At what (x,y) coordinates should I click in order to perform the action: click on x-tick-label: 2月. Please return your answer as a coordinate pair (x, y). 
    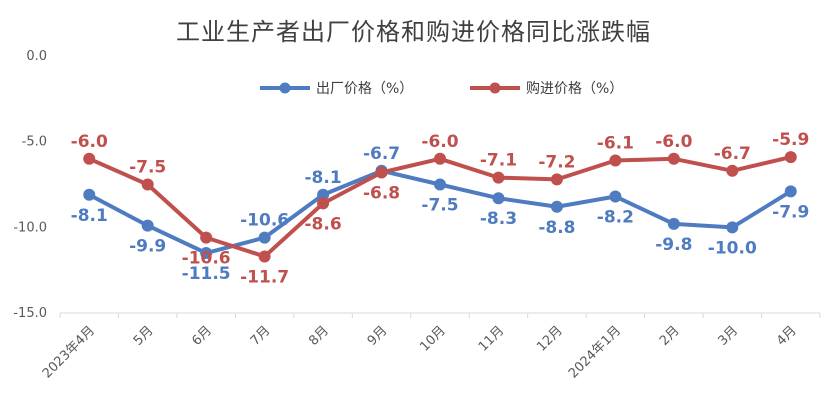
    Looking at the image, I should click on (670, 336).